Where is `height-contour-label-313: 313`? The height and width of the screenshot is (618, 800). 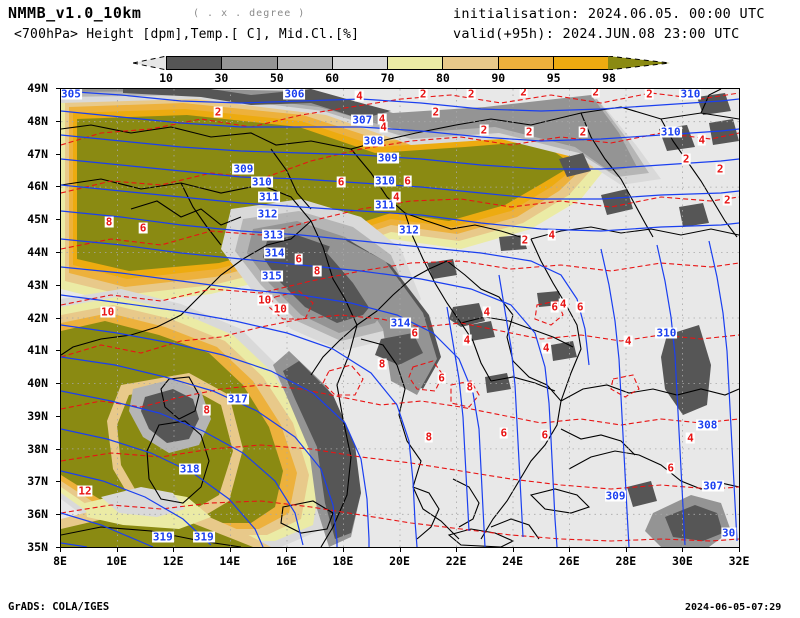 height-contour-label-313: 313 is located at coordinates (273, 235).